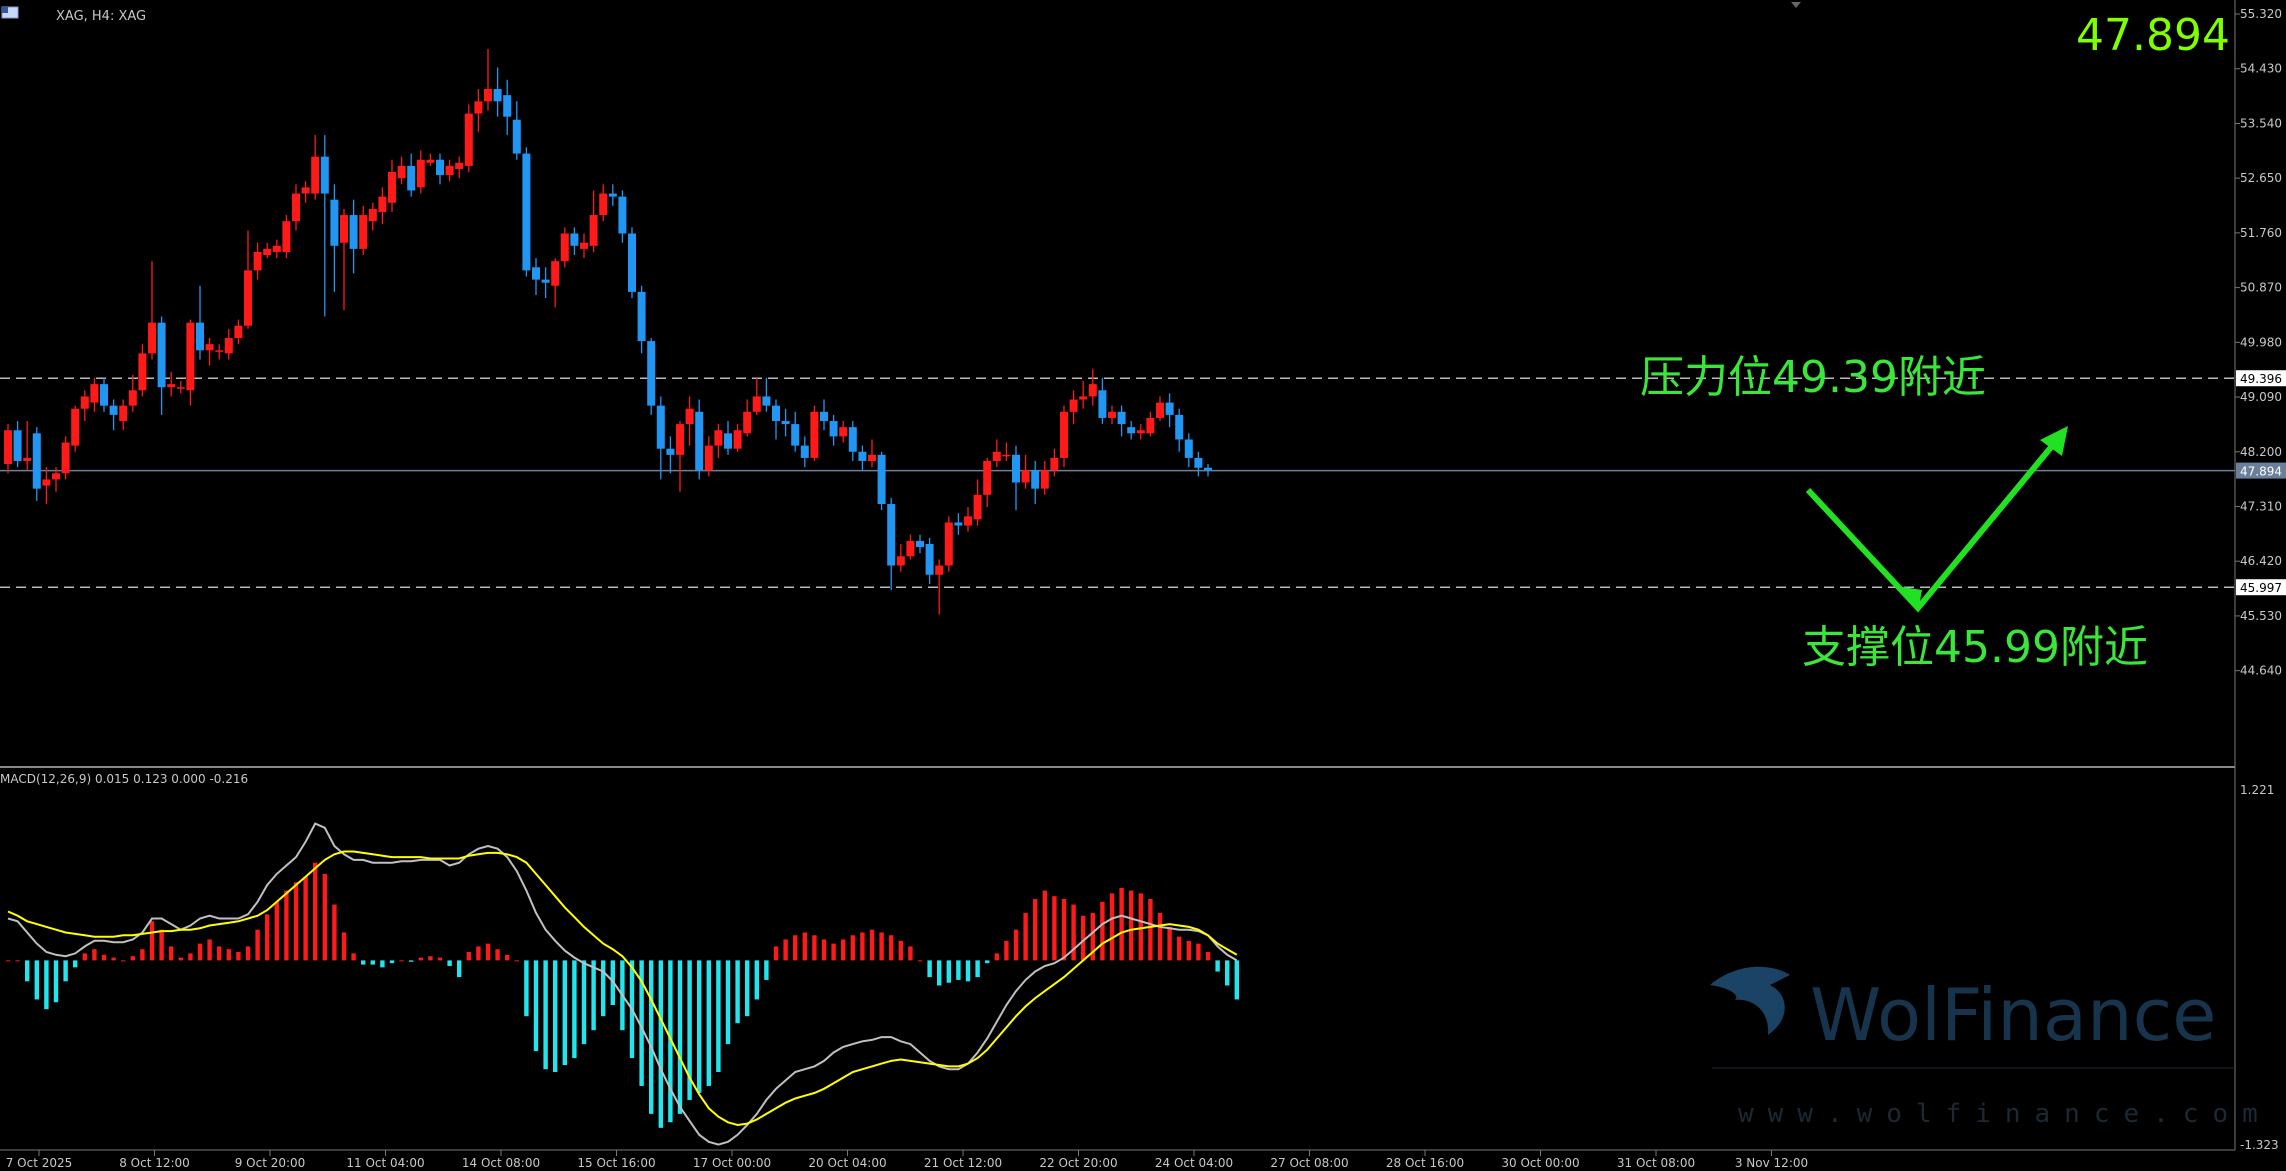 The width and height of the screenshot is (2286, 1171). I want to click on price-tick-label: 49.090, so click(2261, 397).